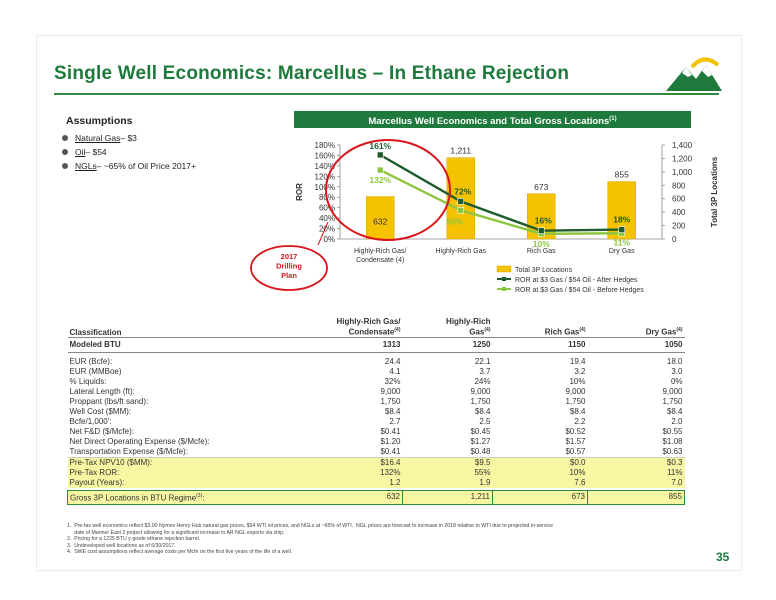 This screenshot has width=776, height=600. Describe the element at coordinates (368, 322) in the screenshot. I see `header-line: Highly-Rich Gas/` at that location.